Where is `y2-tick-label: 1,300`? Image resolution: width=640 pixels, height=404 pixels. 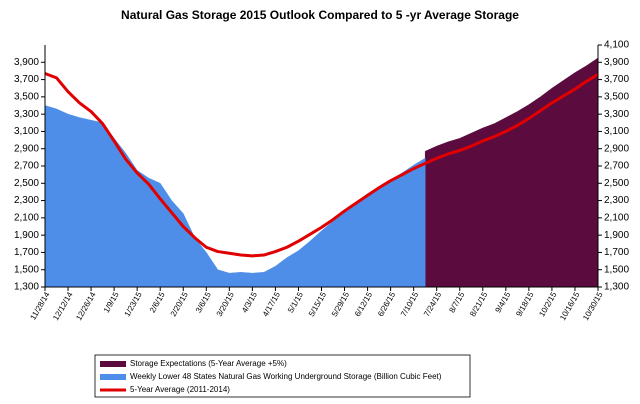 y2-tick-label: 1,300 is located at coordinates (616, 287).